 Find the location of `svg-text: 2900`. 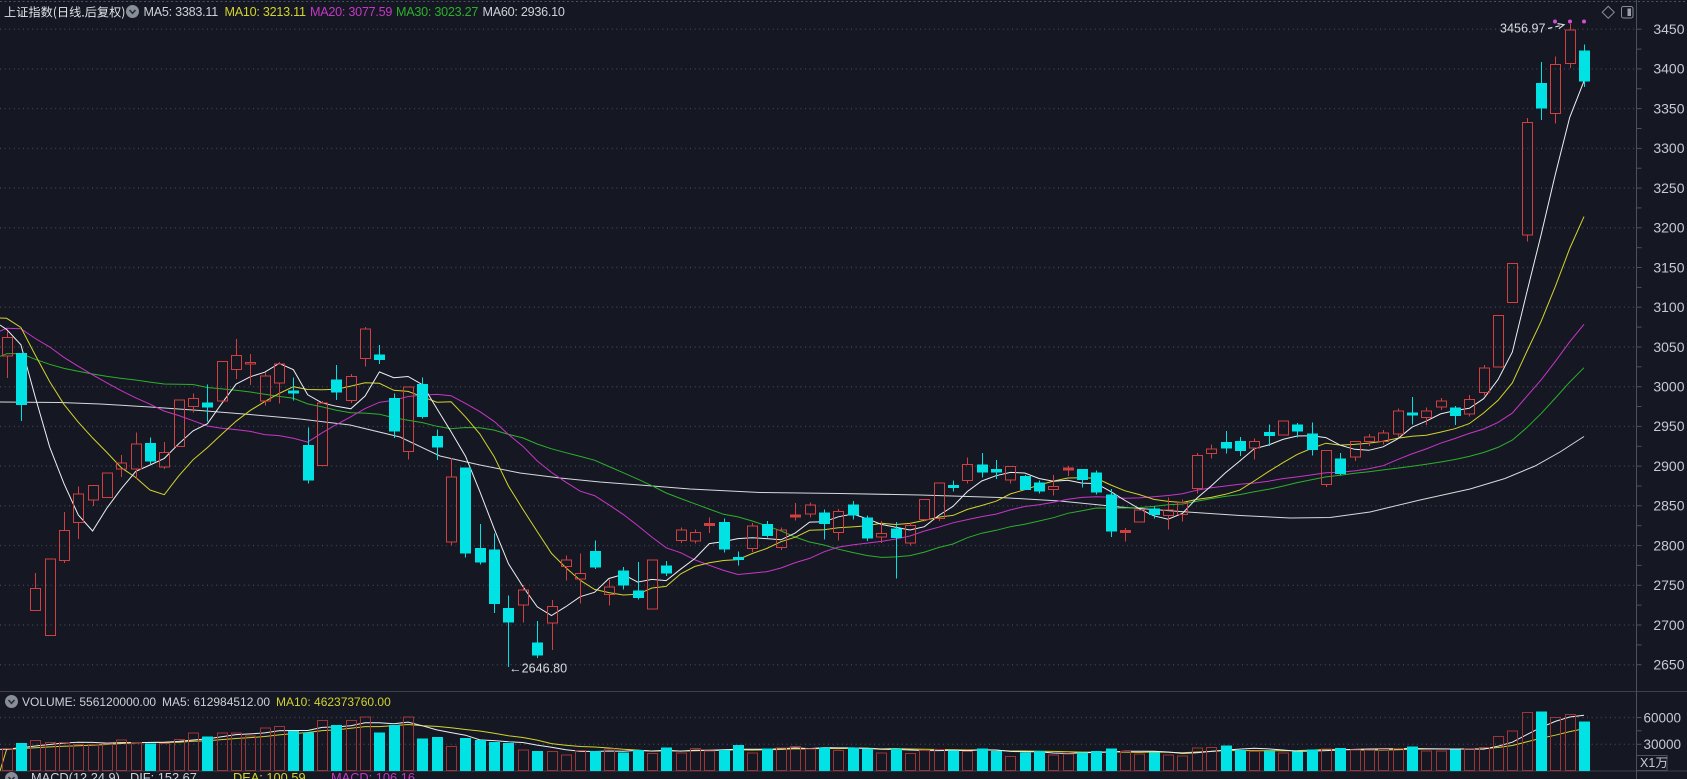

svg-text: 2900 is located at coordinates (1668, 466).